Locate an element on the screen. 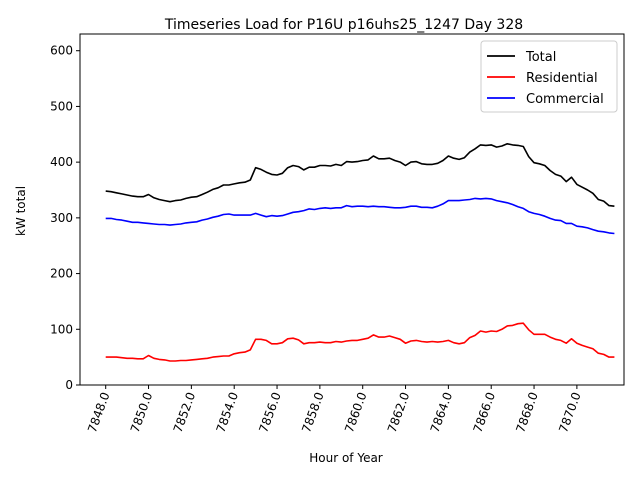 This screenshot has width=640, height=480. x-tick-label: 7852.0 is located at coordinates (185, 412).